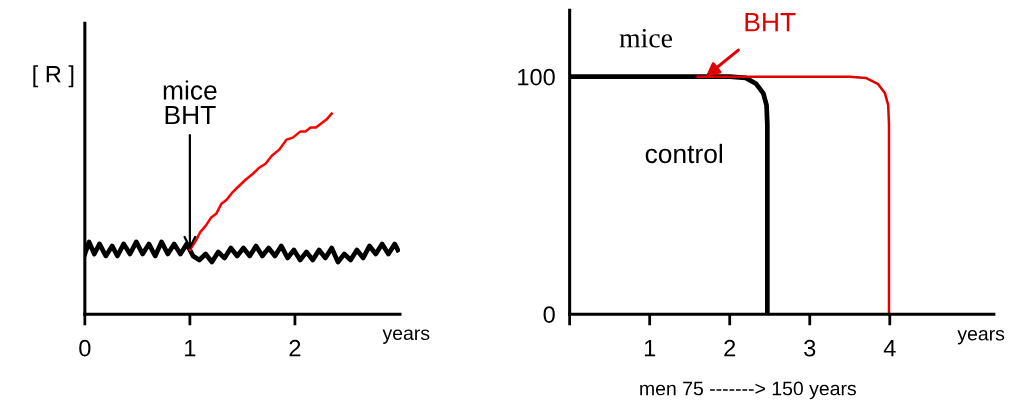  Describe the element at coordinates (684, 153) in the screenshot. I see `series-label: control` at that location.